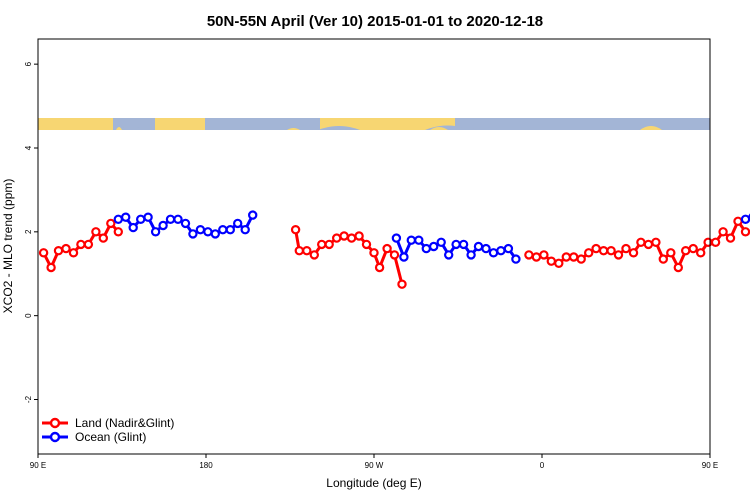 This screenshot has height=500, width=750. I want to click on legend: Land (Nadir&Glint)Ocean (Glint), so click(108, 430).